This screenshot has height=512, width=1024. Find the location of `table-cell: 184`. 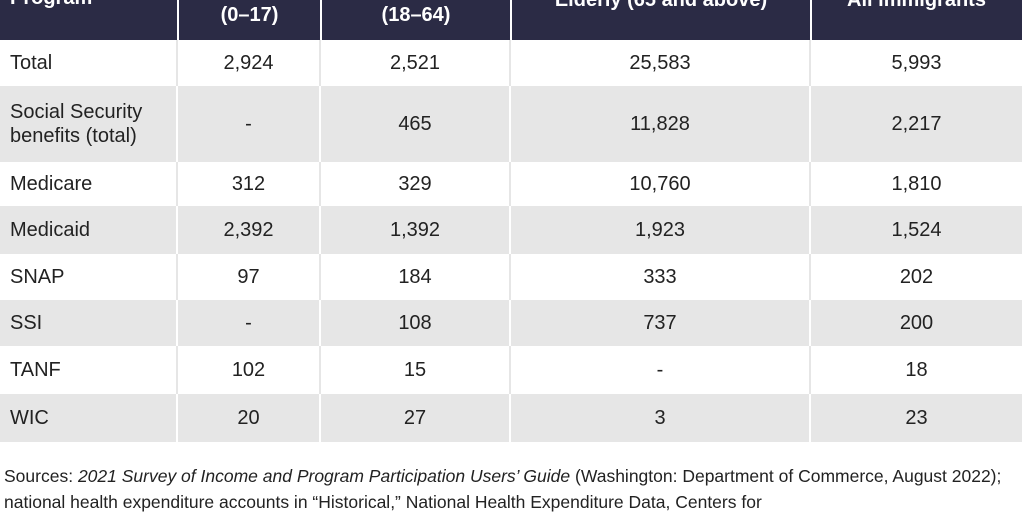

table-cell: 184 is located at coordinates (416, 277).